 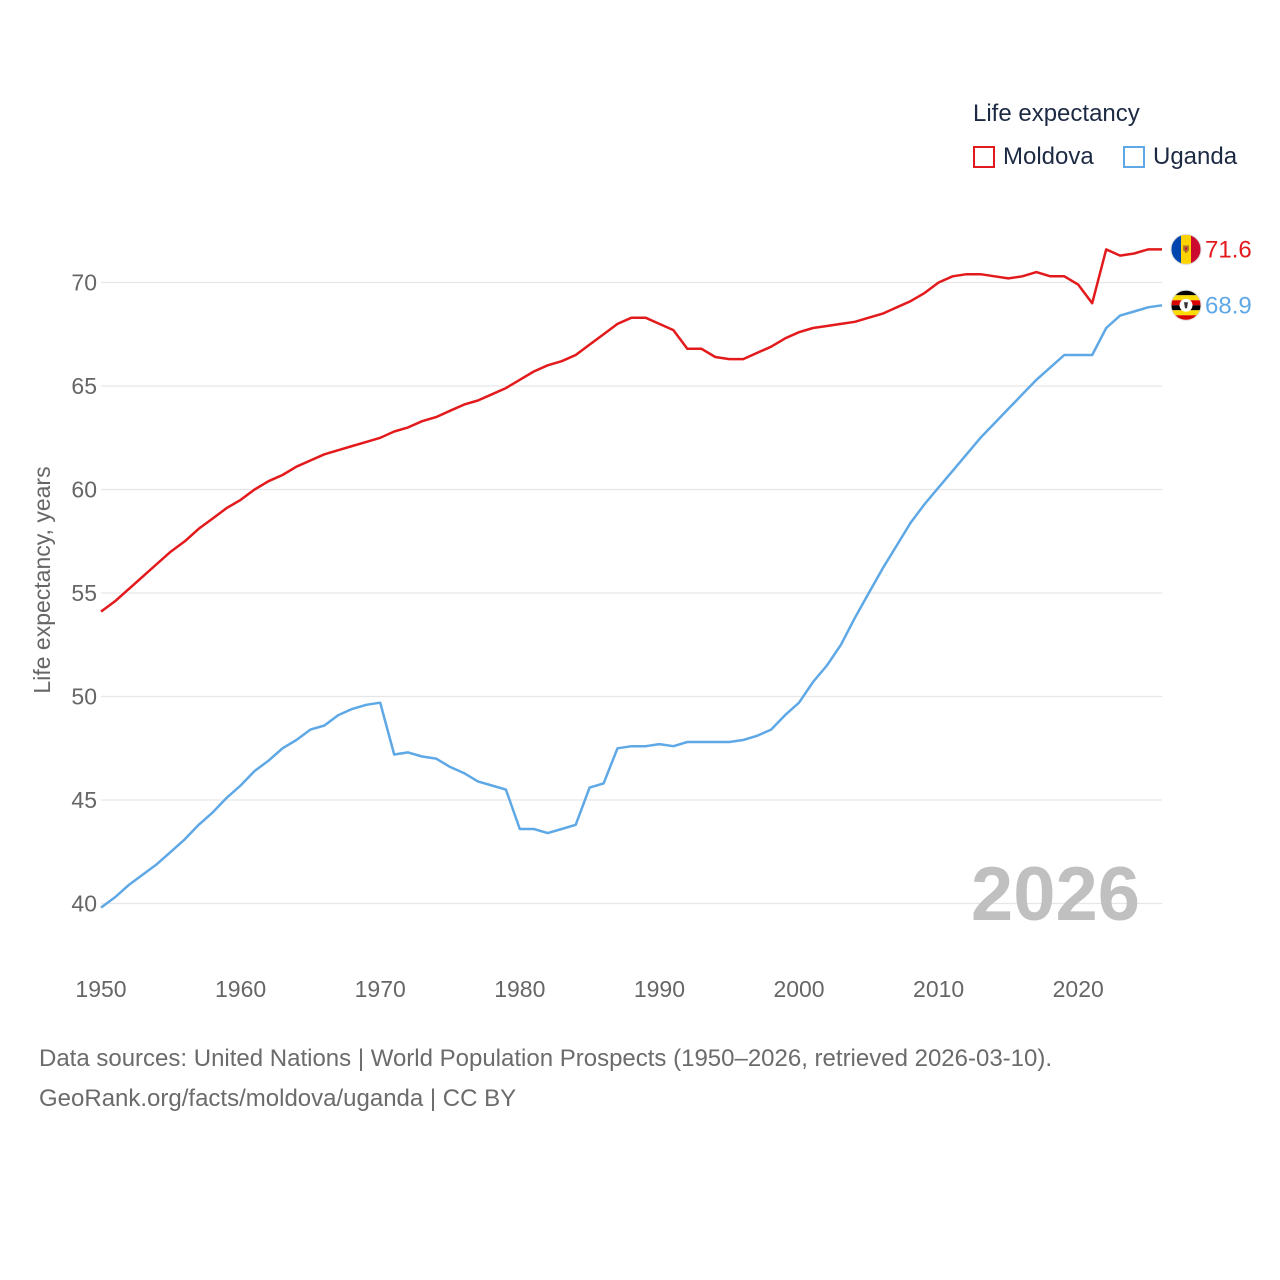 What do you see at coordinates (519, 989) in the screenshot?
I see `x-tick-label: 1980` at bounding box center [519, 989].